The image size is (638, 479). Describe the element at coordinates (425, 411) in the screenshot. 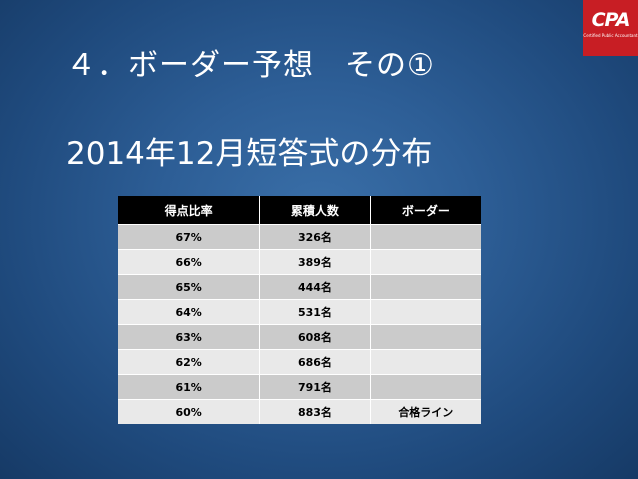

I see `cell-border: 合格ライン` at that location.